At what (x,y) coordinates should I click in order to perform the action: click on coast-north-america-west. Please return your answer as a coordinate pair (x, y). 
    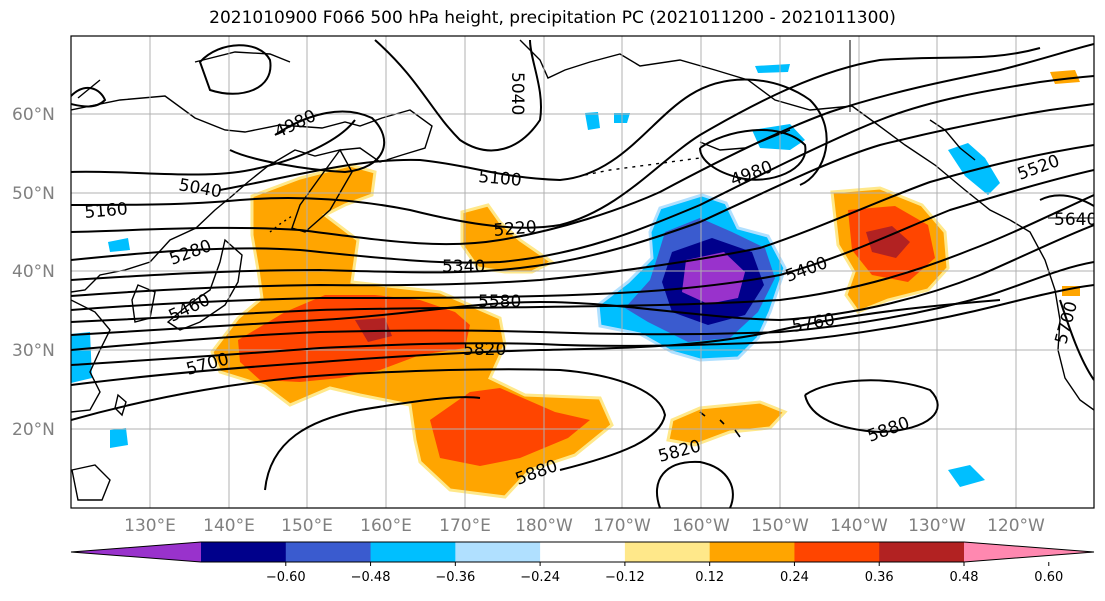
    Looking at the image, I should click on (1051, 315).